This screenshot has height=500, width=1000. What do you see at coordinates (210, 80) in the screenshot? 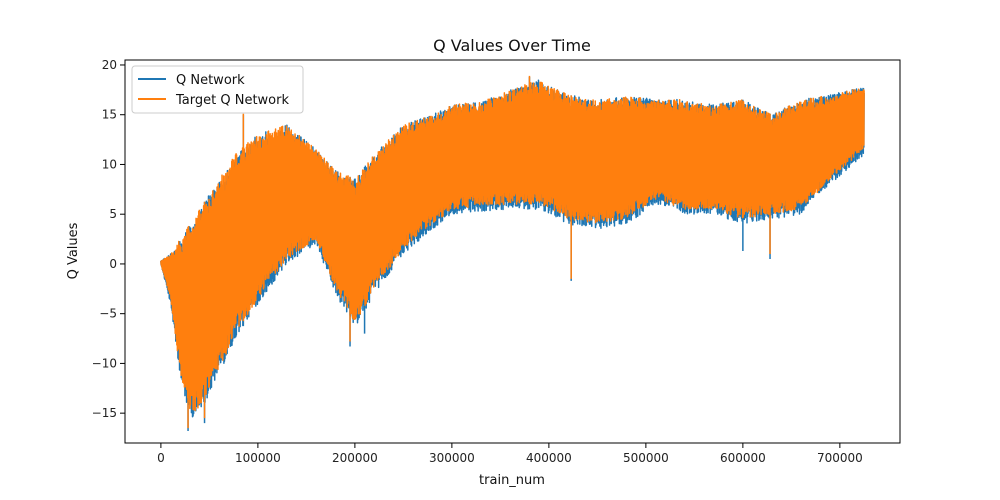
I see `legend-label-q-network: Q Network` at bounding box center [210, 80].